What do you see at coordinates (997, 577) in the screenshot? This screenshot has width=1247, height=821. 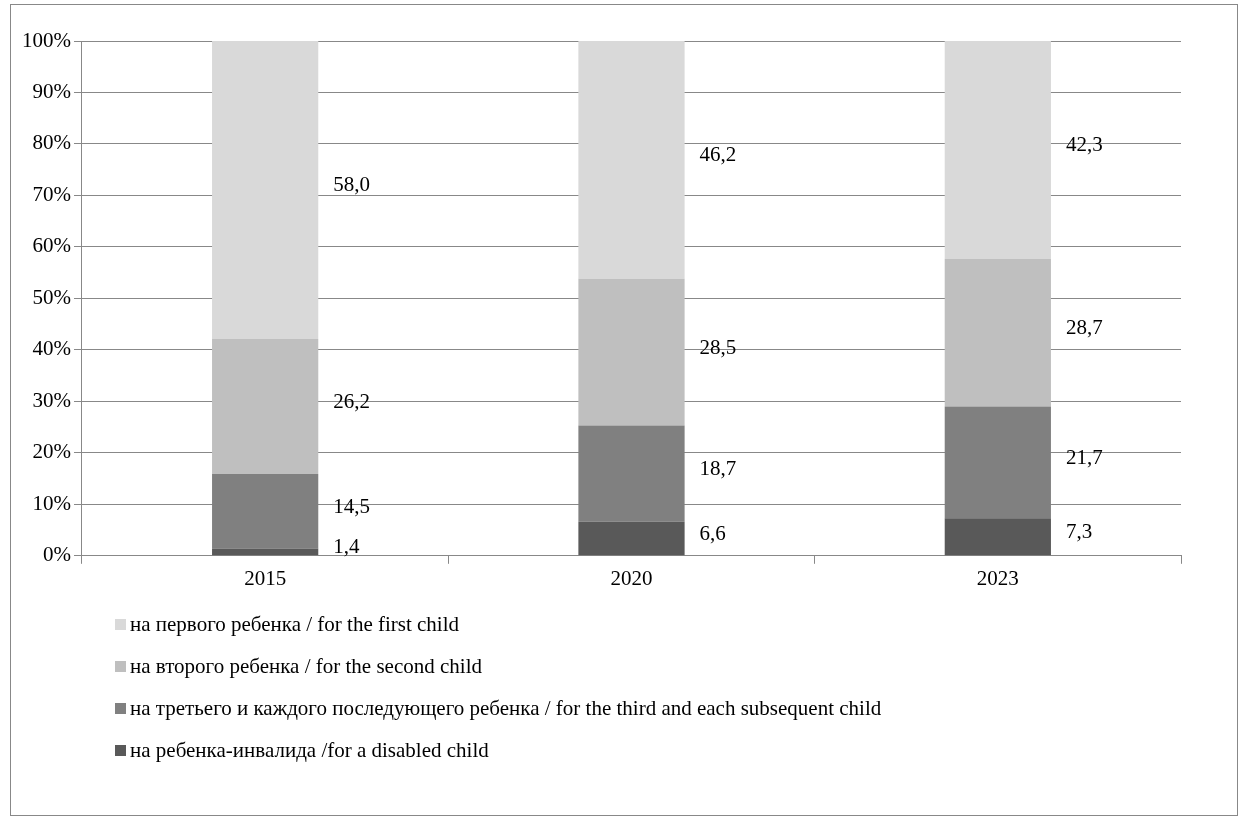 I see `x-tick-label: 2023` at bounding box center [997, 577].